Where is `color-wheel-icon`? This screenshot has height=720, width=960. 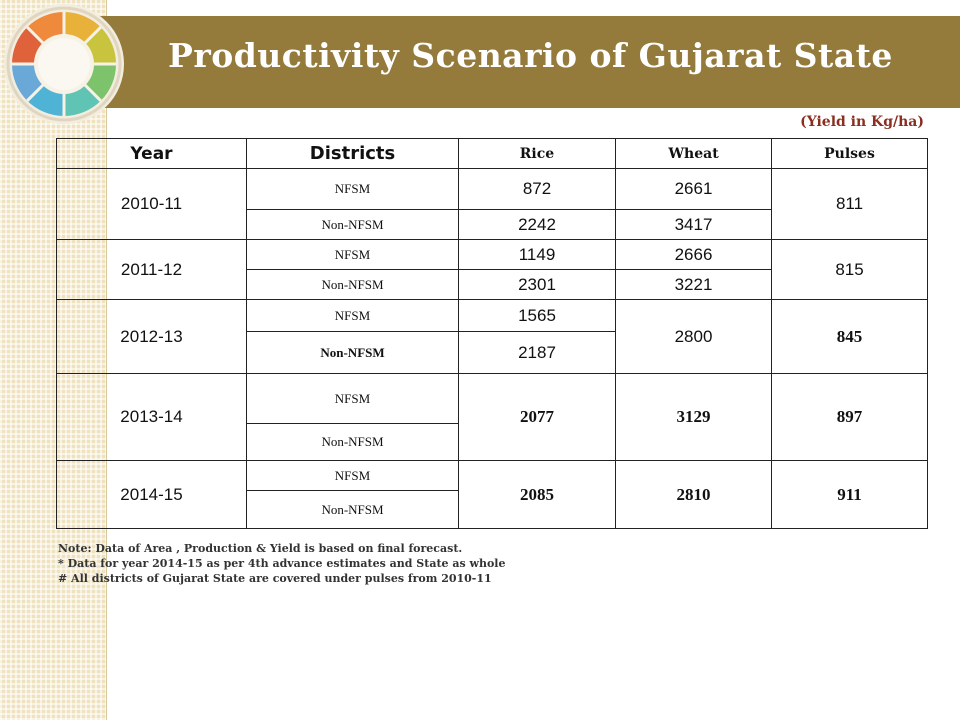
color-wheel-icon is located at coordinates (64, 64).